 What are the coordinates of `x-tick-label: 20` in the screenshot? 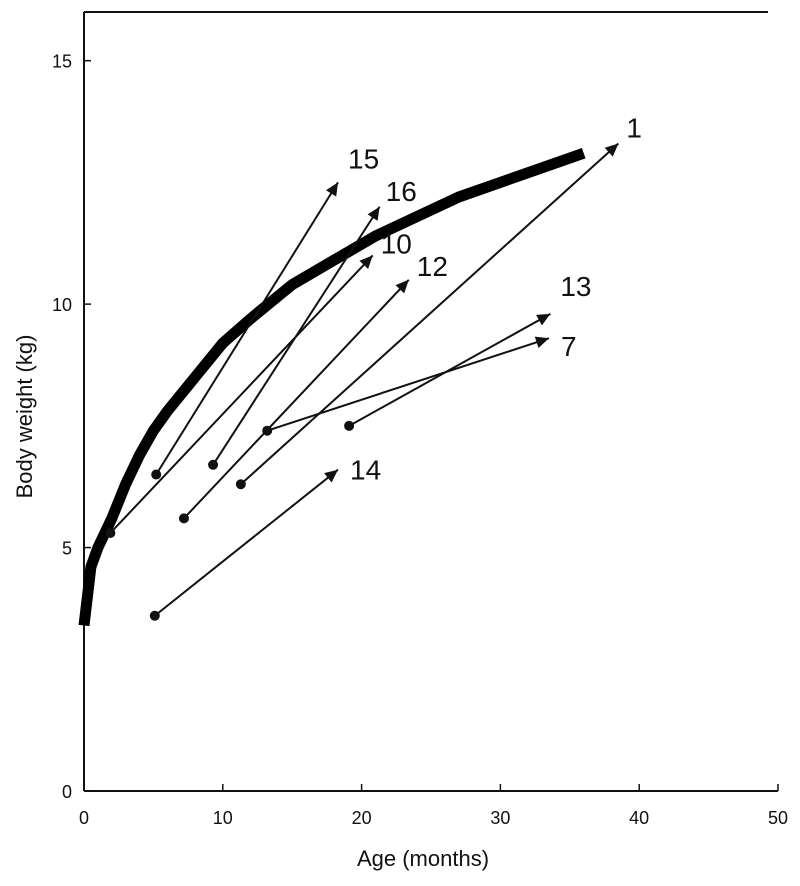 It's located at (362, 818).